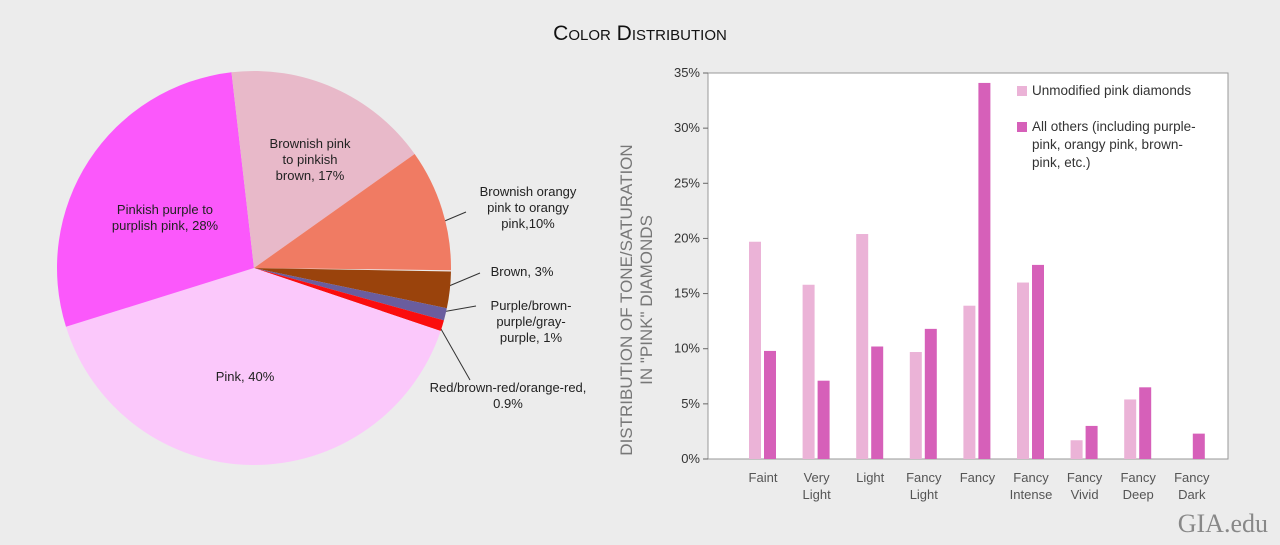 This screenshot has width=1280, height=545. What do you see at coordinates (1112, 90) in the screenshot?
I see `legend-label: Unmodified pink diamonds` at bounding box center [1112, 90].